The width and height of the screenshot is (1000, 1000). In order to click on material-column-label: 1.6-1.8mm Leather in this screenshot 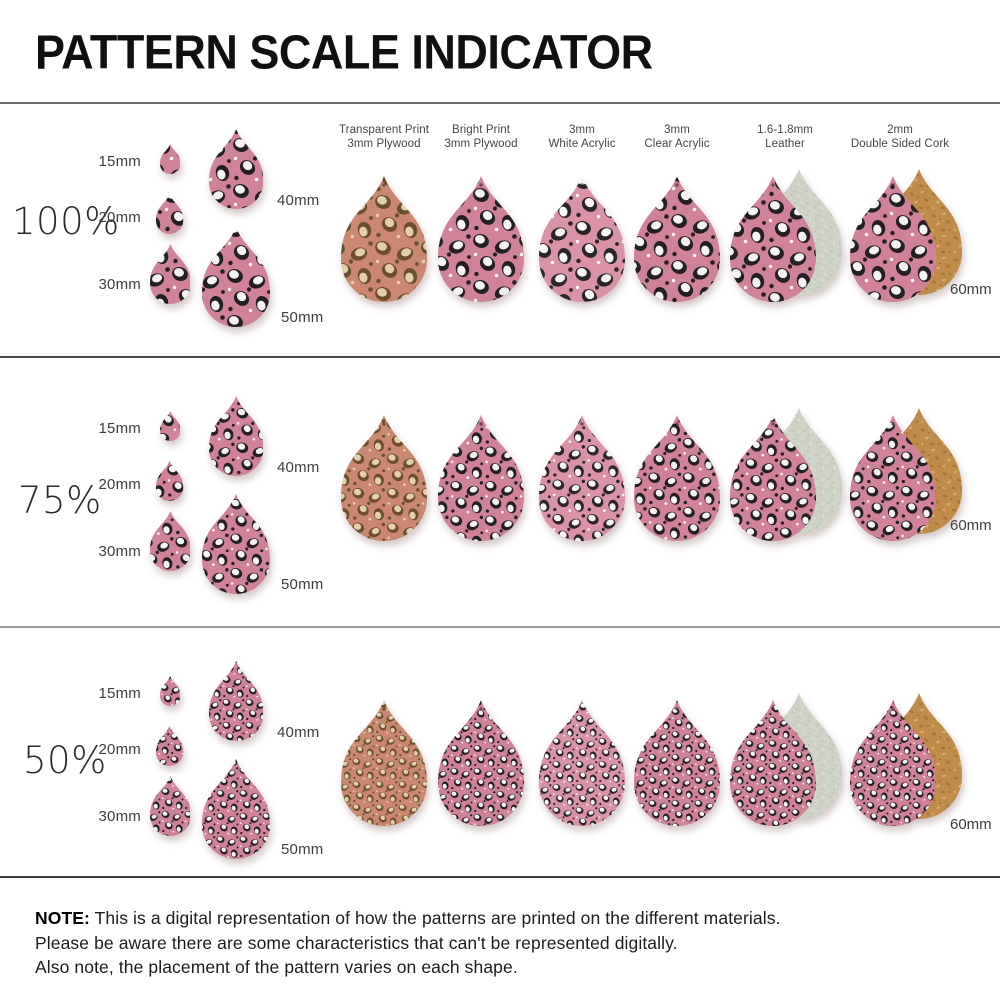, I will do `click(785, 137)`.